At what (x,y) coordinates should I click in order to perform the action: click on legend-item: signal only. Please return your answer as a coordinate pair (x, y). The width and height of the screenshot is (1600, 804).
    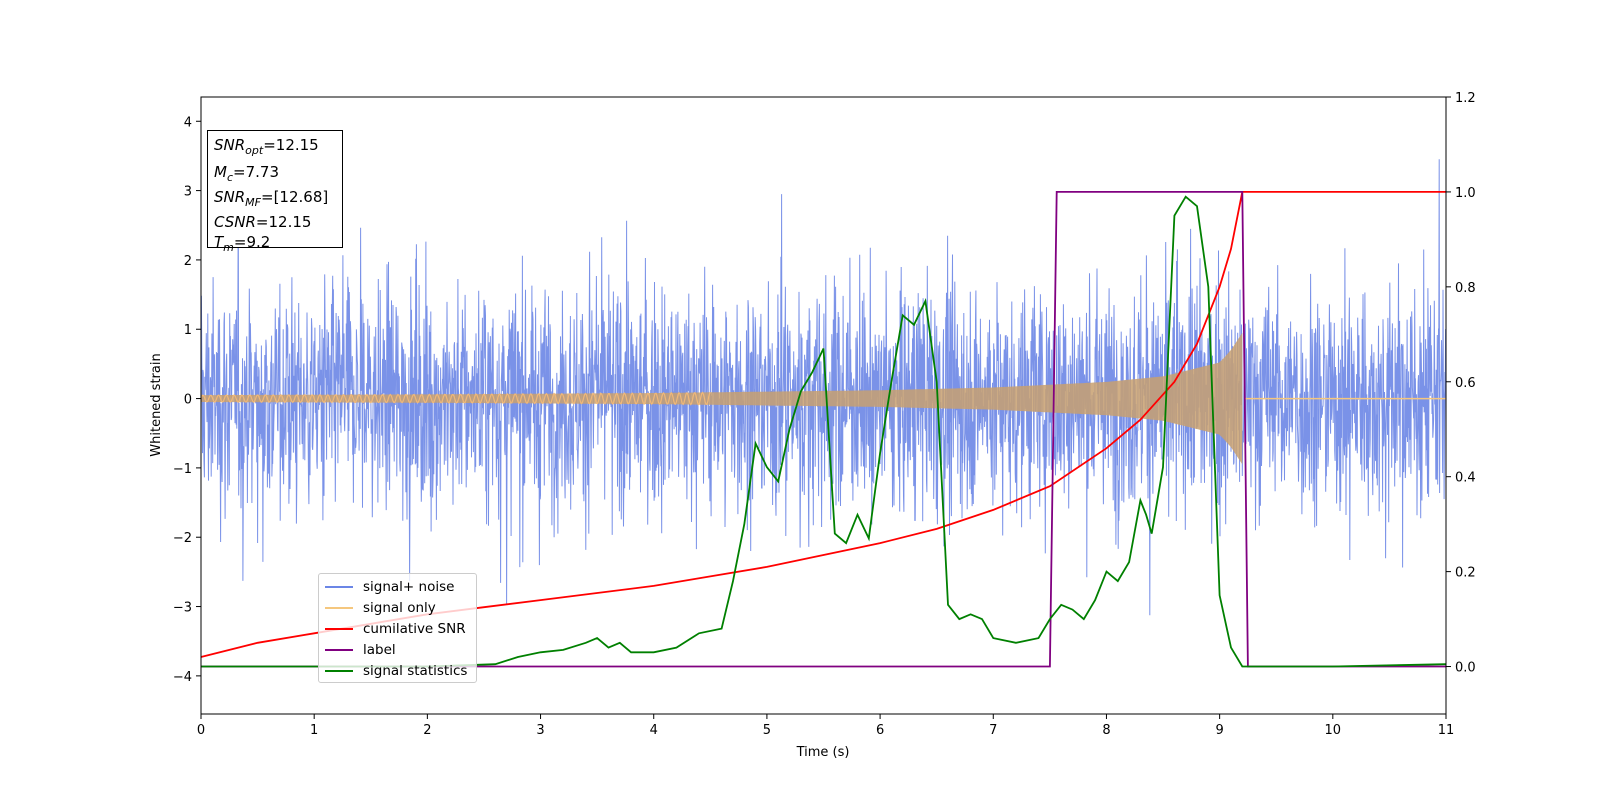
    Looking at the image, I should click on (397, 608).